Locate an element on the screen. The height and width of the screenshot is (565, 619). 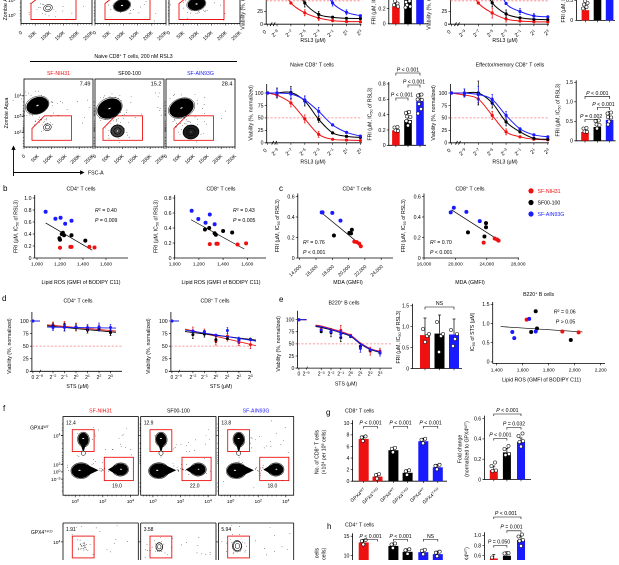
svg-text: 2−9​ is located at coordinates (462, 151).